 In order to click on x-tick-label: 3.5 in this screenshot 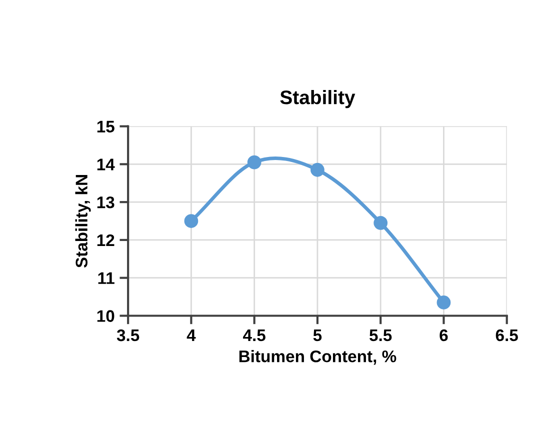, I will do `click(128, 335)`.